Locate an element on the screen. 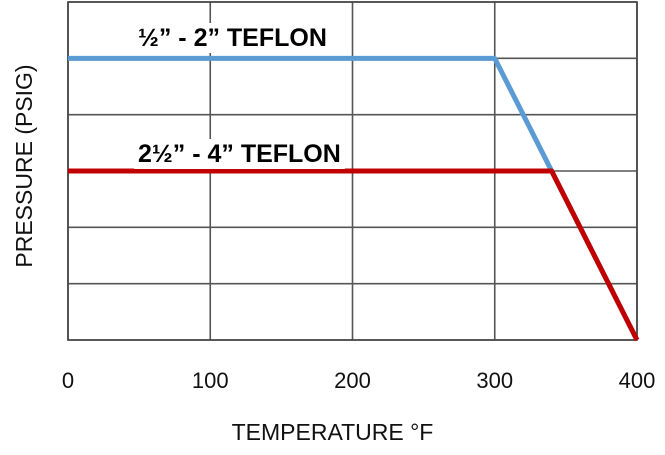  x-tick-labels: 0 100 200 300 400 is located at coordinates (358, 380).